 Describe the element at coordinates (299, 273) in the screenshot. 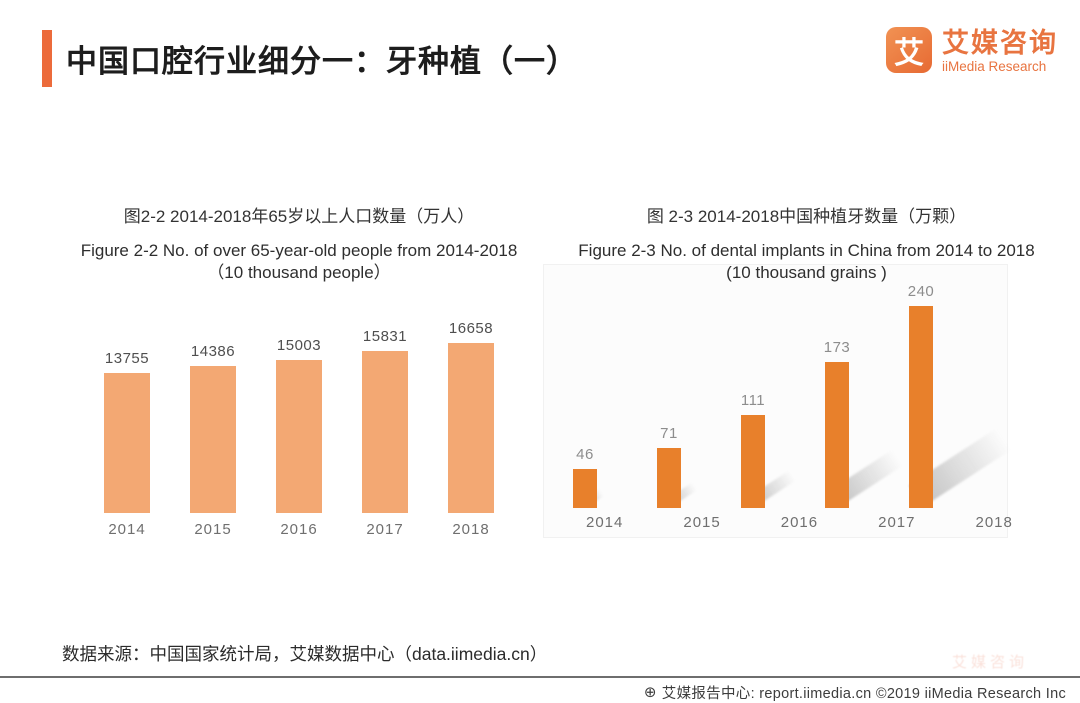

I see `chart-title-en-line2: （10 thousand people）` at that location.